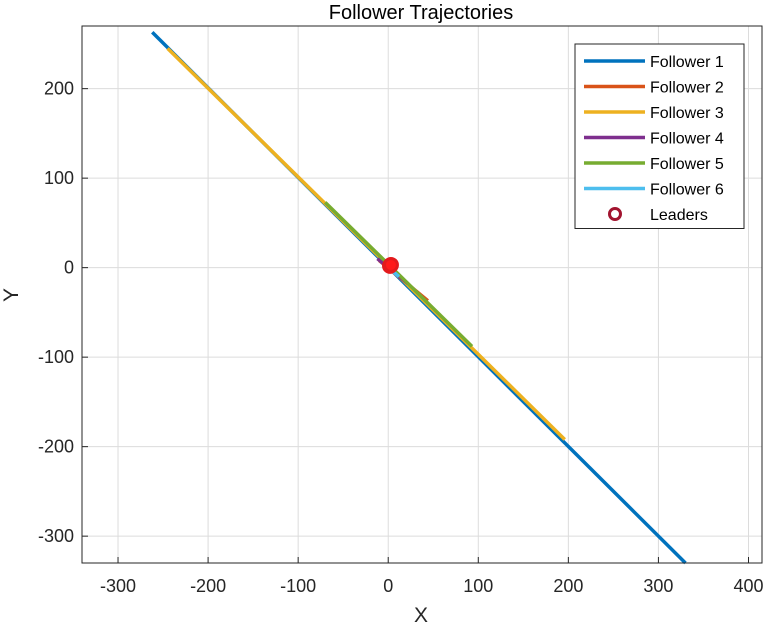 This screenshot has width=766, height=625. What do you see at coordinates (421, 13) in the screenshot?
I see `chart-title: Follower Trajectories` at bounding box center [421, 13].